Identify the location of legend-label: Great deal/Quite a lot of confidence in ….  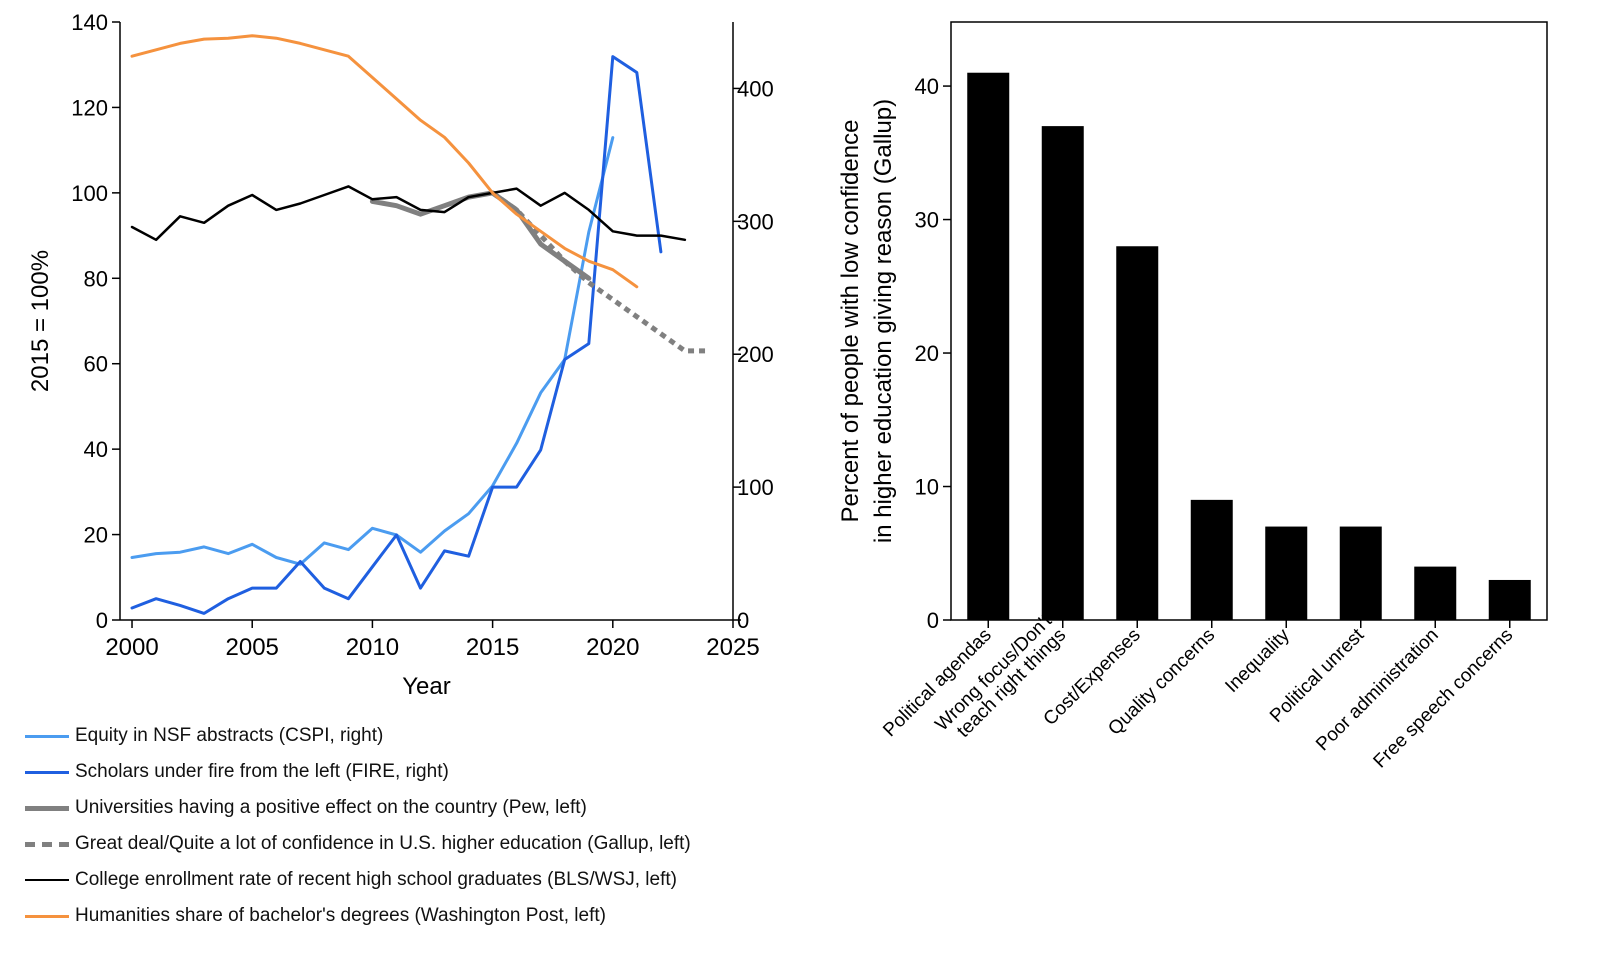
(383, 843).